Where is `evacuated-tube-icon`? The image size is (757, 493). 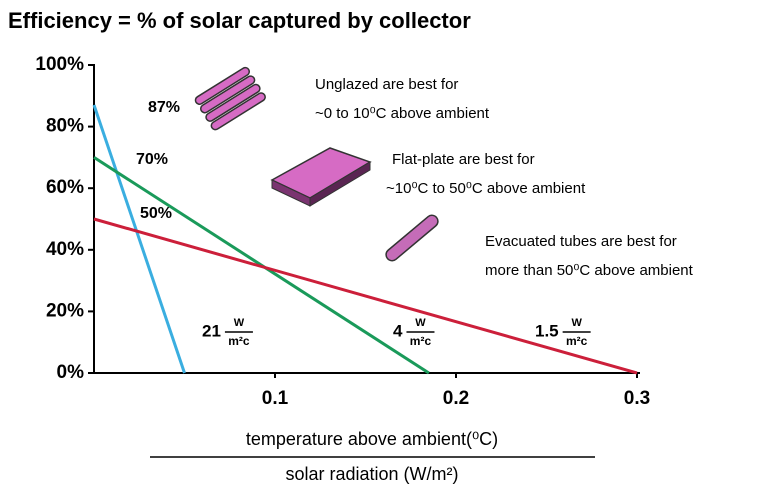
evacuated-tube-icon is located at coordinates (412, 238).